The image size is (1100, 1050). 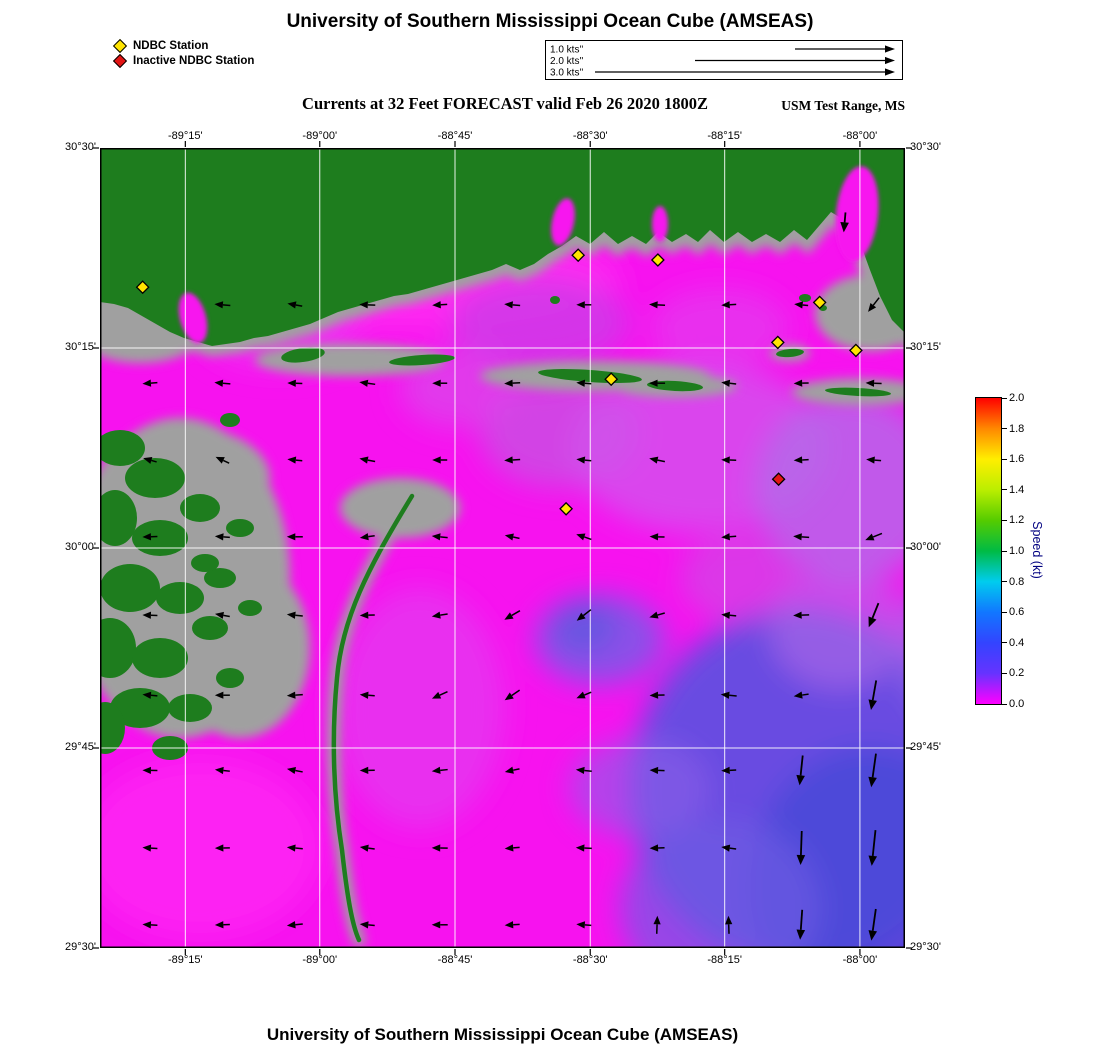 I want to click on lon-tick-label: -88°15', so click(x=724, y=136).